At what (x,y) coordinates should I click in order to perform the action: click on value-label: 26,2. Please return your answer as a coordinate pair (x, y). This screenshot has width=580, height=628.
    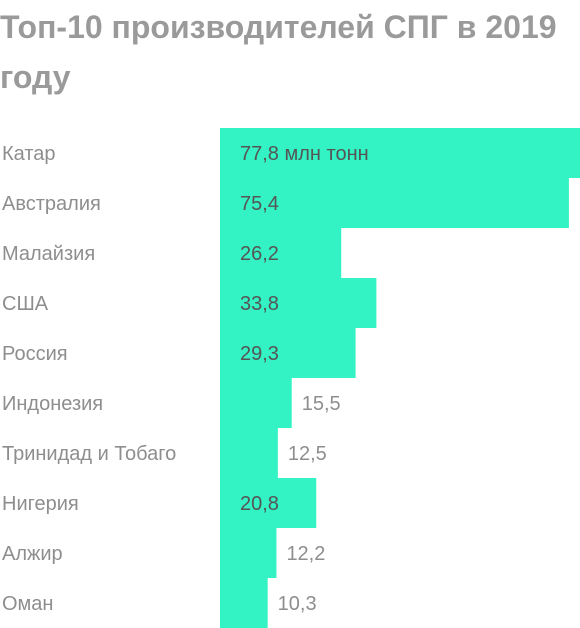
    Looking at the image, I should click on (259, 254).